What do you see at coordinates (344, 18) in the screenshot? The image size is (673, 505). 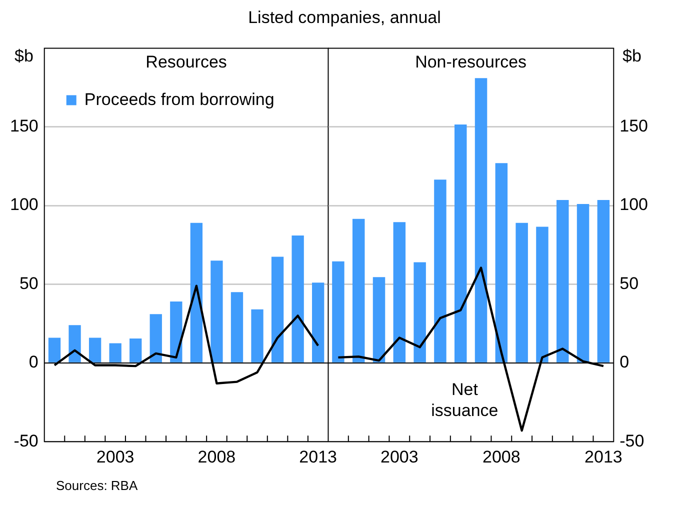 I see `chart-subtitle: Listed companies, annual` at bounding box center [344, 18].